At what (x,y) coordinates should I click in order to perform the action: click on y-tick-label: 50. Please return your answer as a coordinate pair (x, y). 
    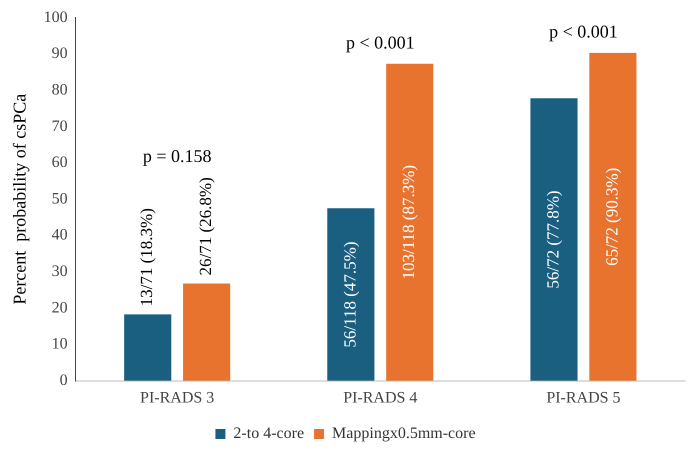
    Looking at the image, I should click on (60, 199).